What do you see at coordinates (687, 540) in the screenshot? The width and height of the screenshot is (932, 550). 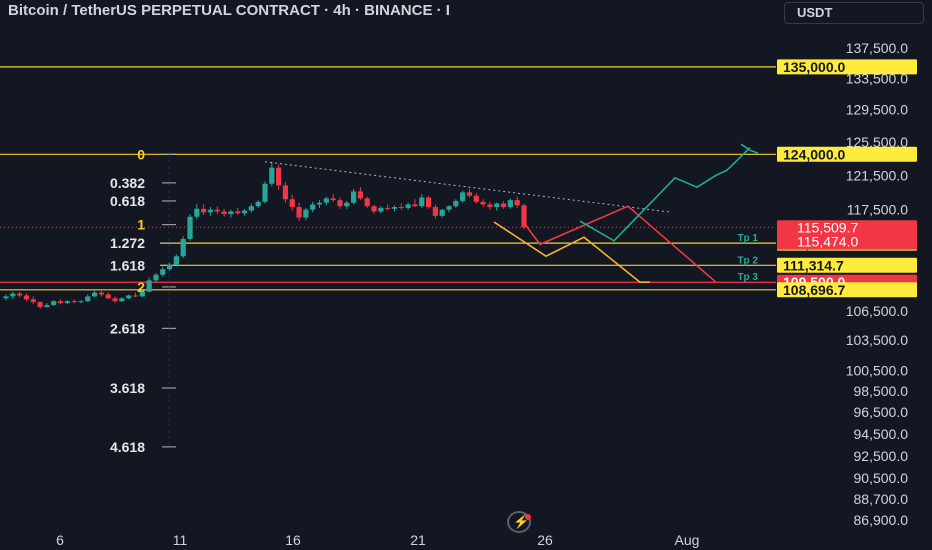 I see `time-tick-label: Aug` at bounding box center [687, 540].